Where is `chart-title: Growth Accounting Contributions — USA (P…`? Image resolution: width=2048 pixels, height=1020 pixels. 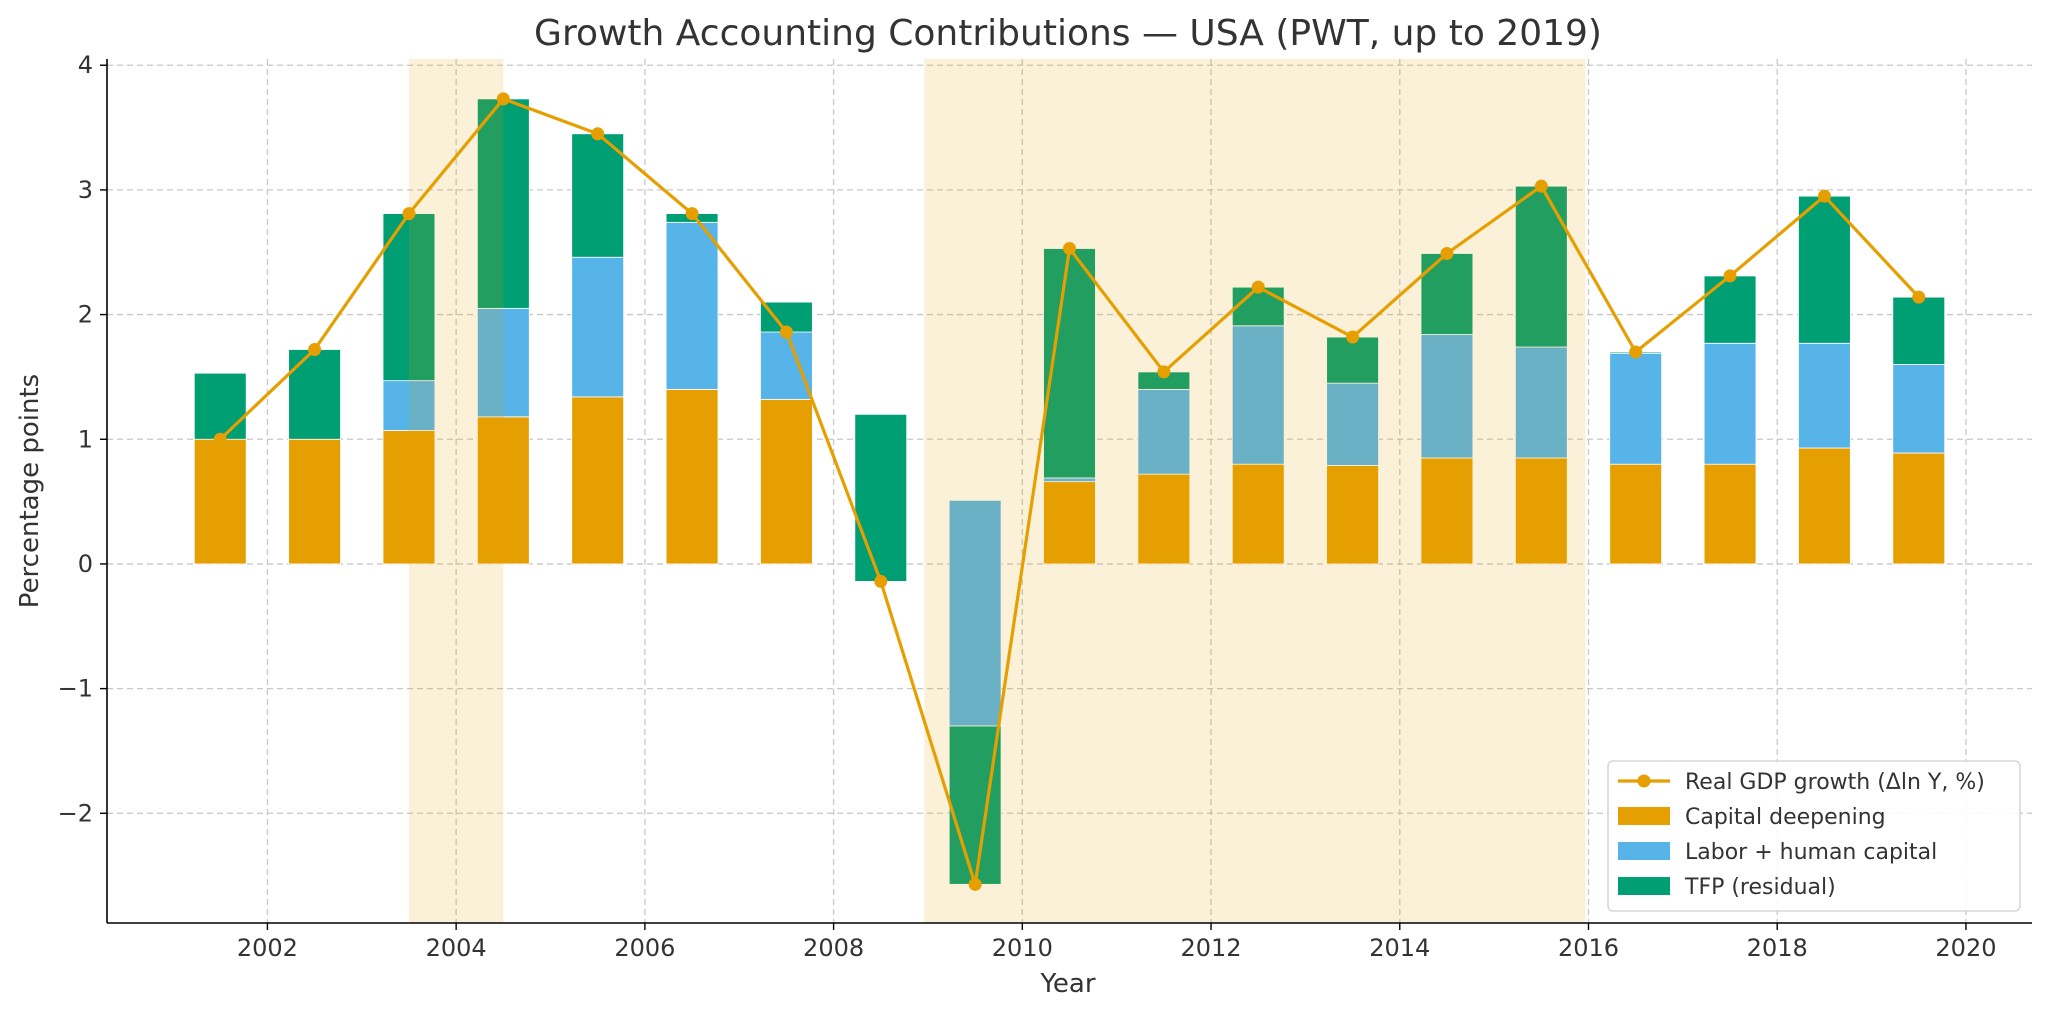 chart-title: Growth Accounting Contributions — USA (P… is located at coordinates (1068, 33).